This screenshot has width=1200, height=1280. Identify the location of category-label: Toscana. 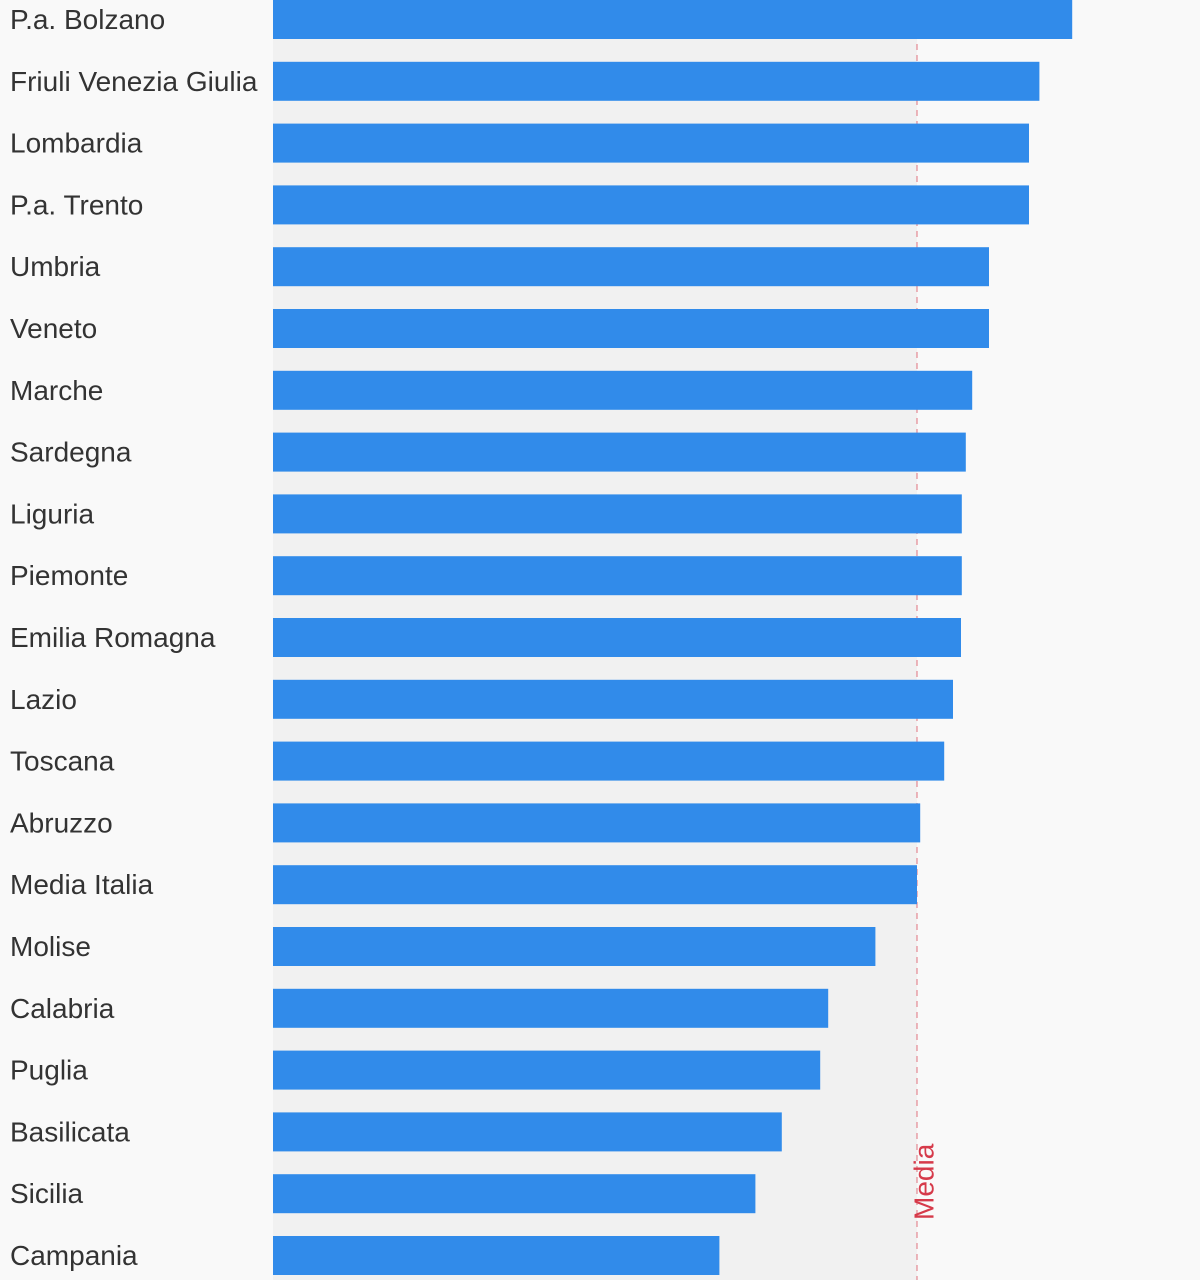
(62, 761).